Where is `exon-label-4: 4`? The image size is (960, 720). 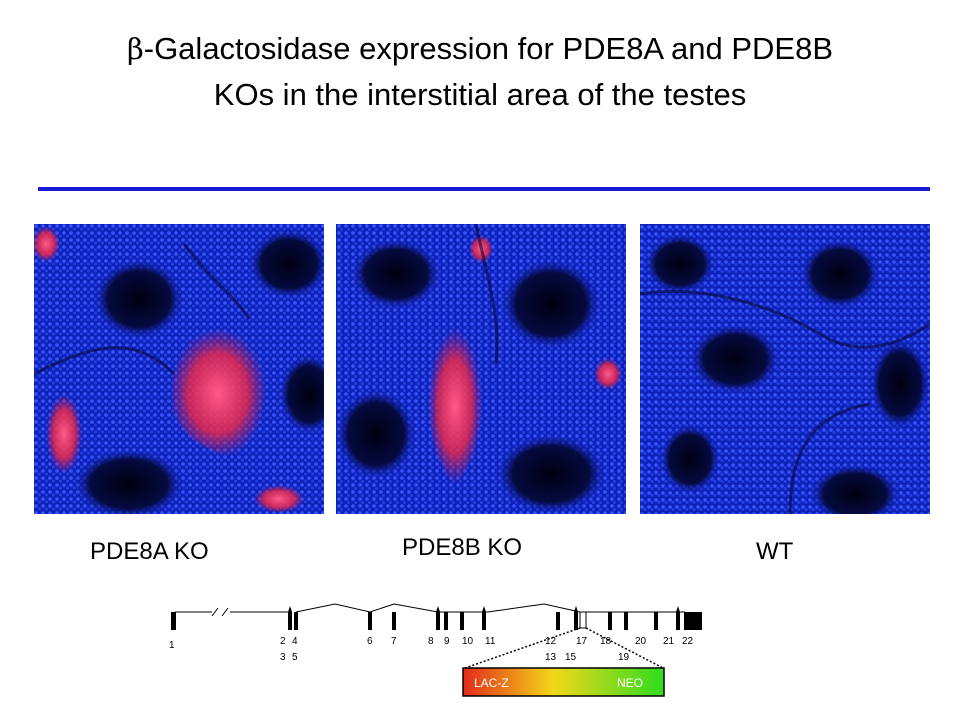
exon-label-4: 4 is located at coordinates (295, 641).